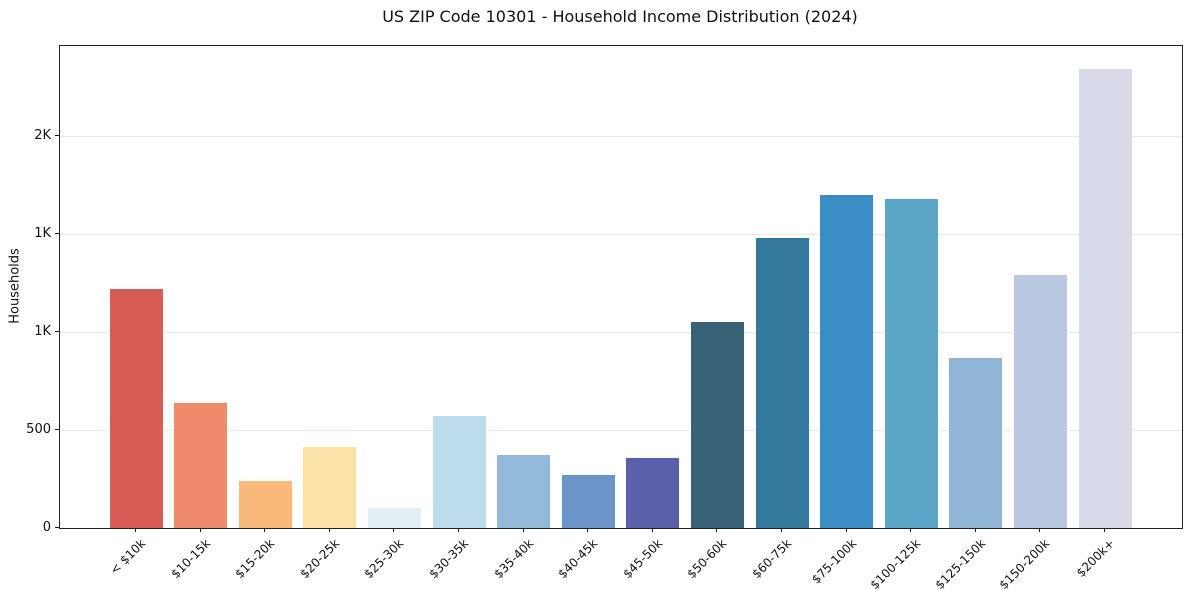 The width and height of the screenshot is (1189, 590). What do you see at coordinates (578, 559) in the screenshot?
I see `x-tick-label: $40-45k` at bounding box center [578, 559].